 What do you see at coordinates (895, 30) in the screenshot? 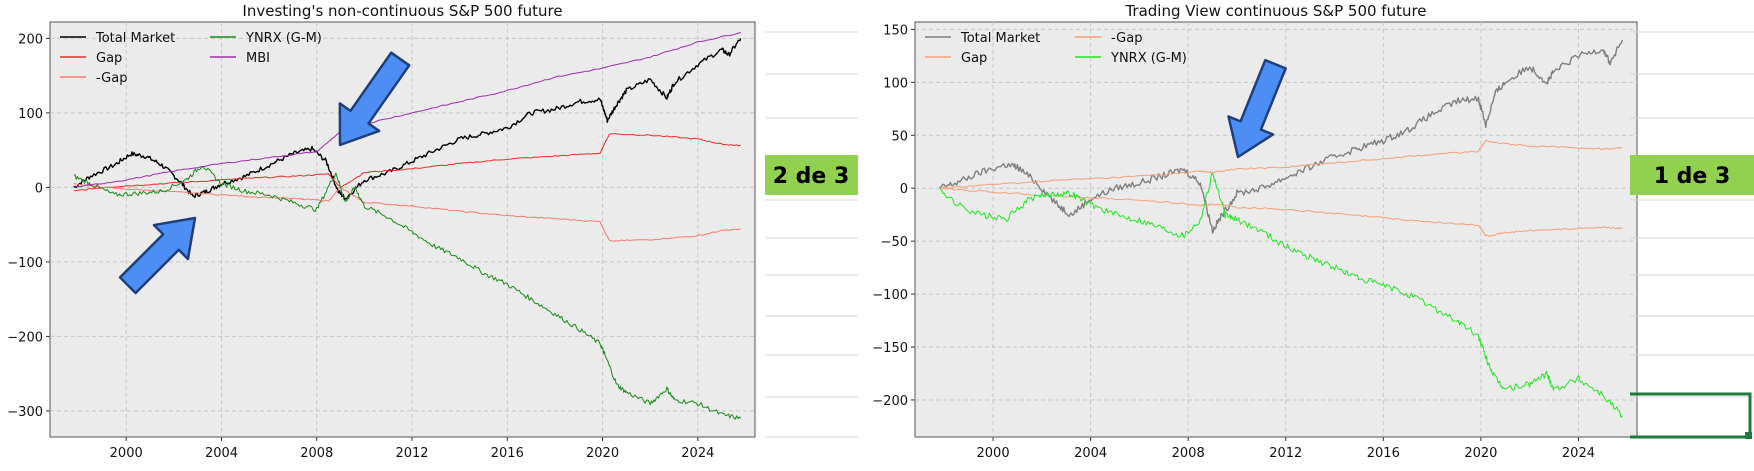
I see `y-tick-label: 150` at bounding box center [895, 30].